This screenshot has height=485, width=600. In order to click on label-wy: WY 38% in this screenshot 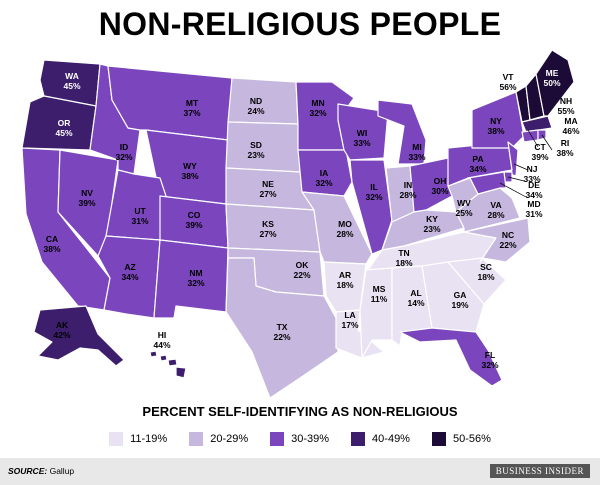, I will do `click(189, 171)`.